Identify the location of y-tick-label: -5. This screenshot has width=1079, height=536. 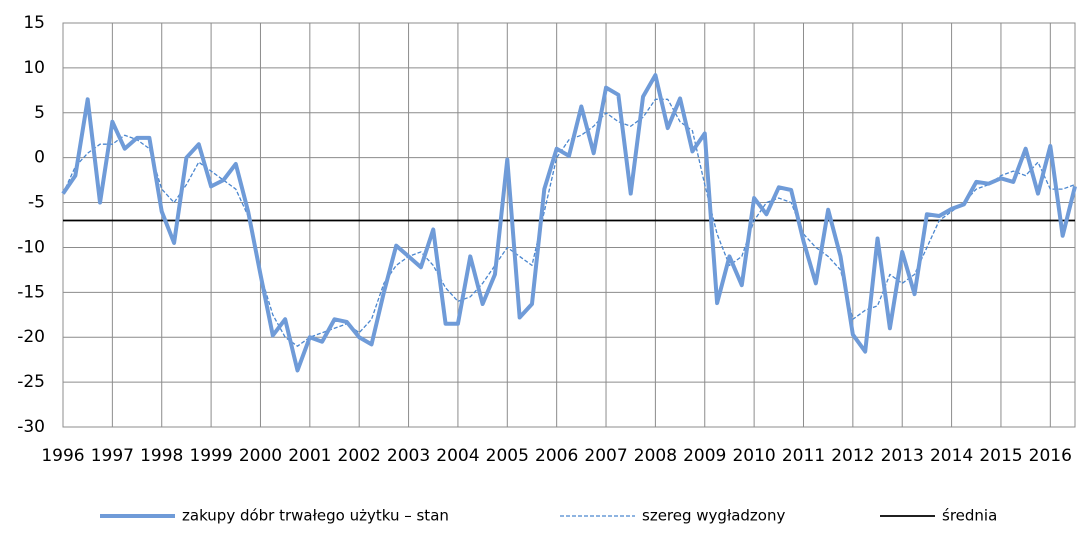
(36, 203).